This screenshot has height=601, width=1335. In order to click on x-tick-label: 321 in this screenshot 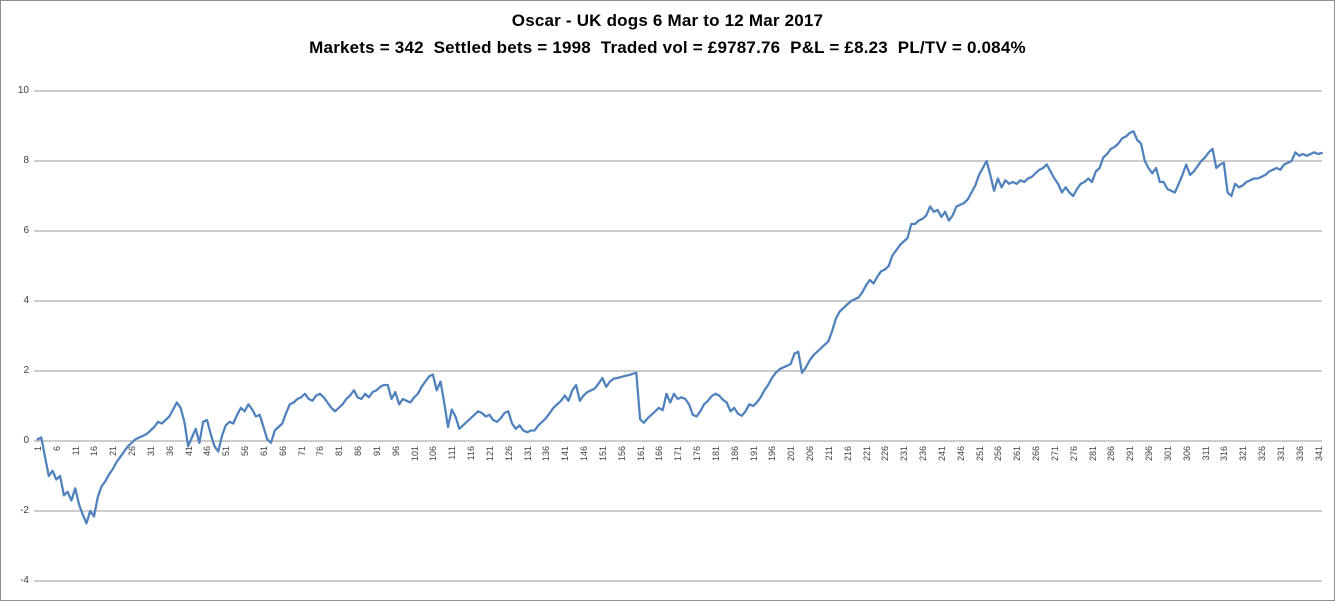, I will do `click(1243, 454)`.